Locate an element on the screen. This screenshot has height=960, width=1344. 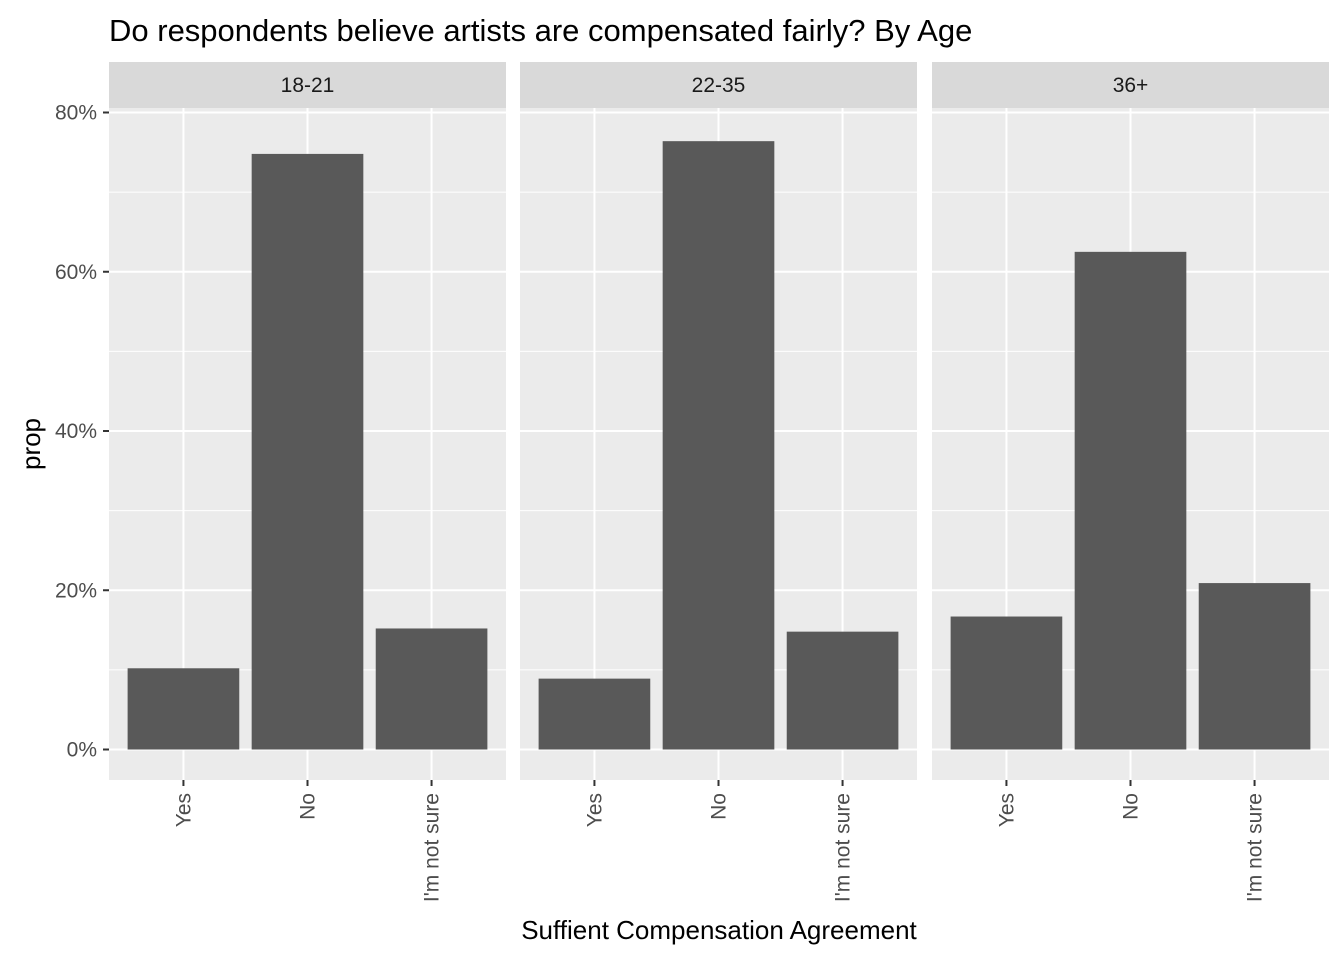
facet-strip-label: 18-21 is located at coordinates (308, 85).